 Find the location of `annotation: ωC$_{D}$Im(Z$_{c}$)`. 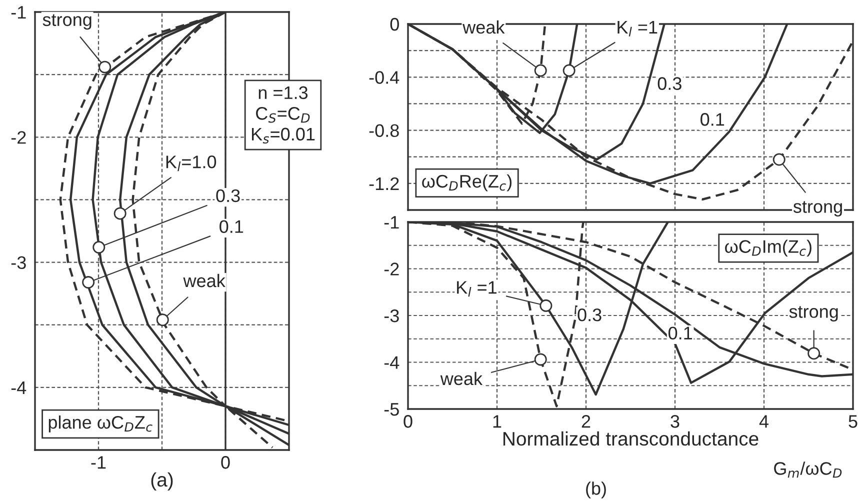

annotation: ωC$_{D}$Im(Z$_{c}$) is located at coordinates (768, 248).